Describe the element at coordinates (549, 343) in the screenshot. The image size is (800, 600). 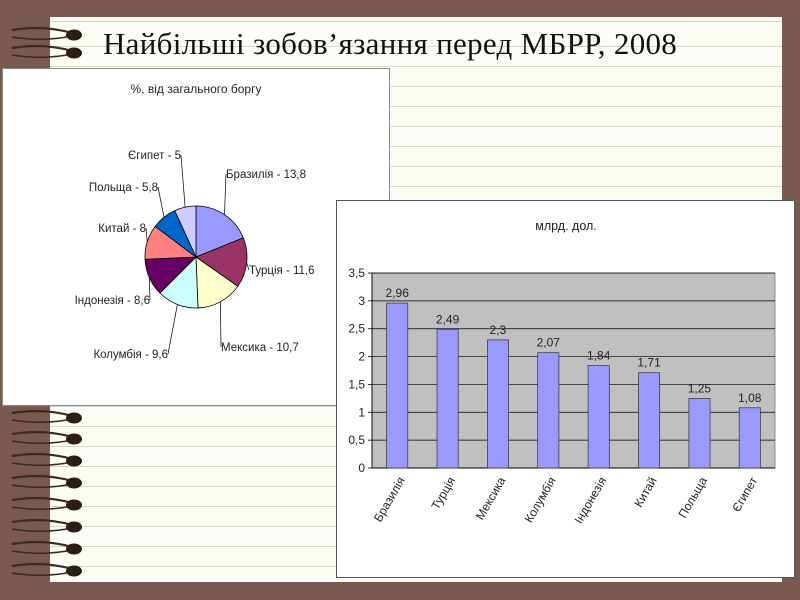
I see `bar-value-label: 2,07` at that location.